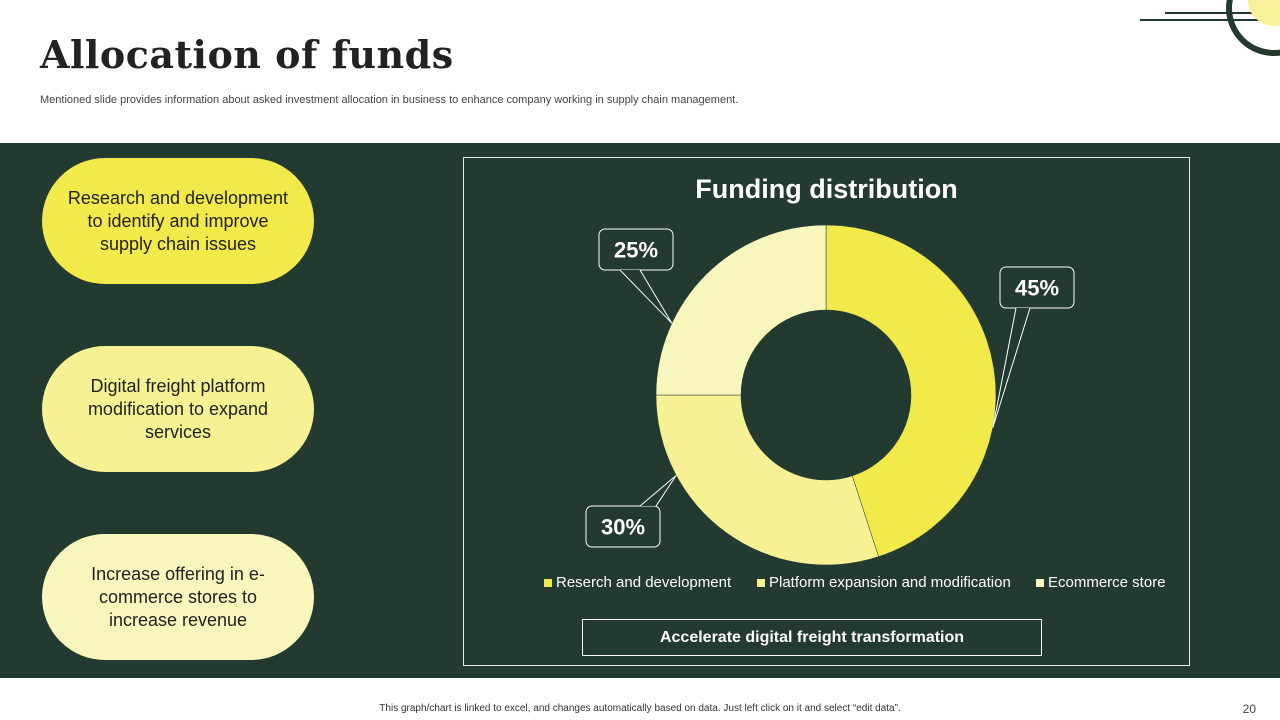 The height and width of the screenshot is (720, 1280). I want to click on page-title: Allocation of funds, so click(247, 54).